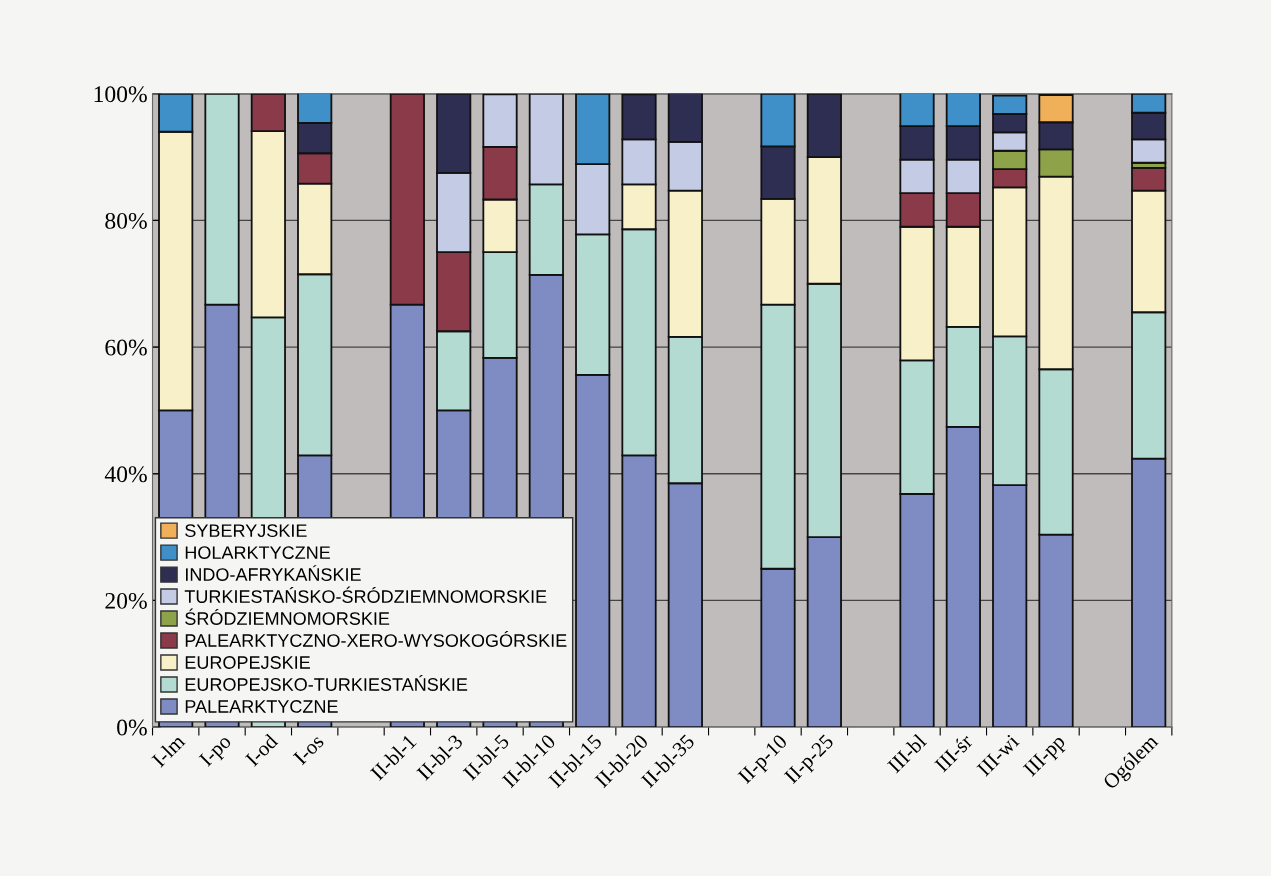  Describe the element at coordinates (247, 662) in the screenshot. I see `legend-label: EUROPEJSKIE` at that location.